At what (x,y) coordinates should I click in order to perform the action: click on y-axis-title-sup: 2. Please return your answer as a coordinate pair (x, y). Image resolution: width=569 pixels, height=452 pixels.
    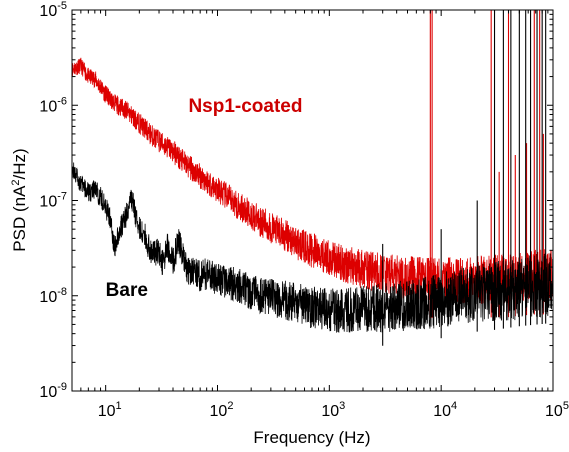
    Looking at the image, I should click on (16, 182).